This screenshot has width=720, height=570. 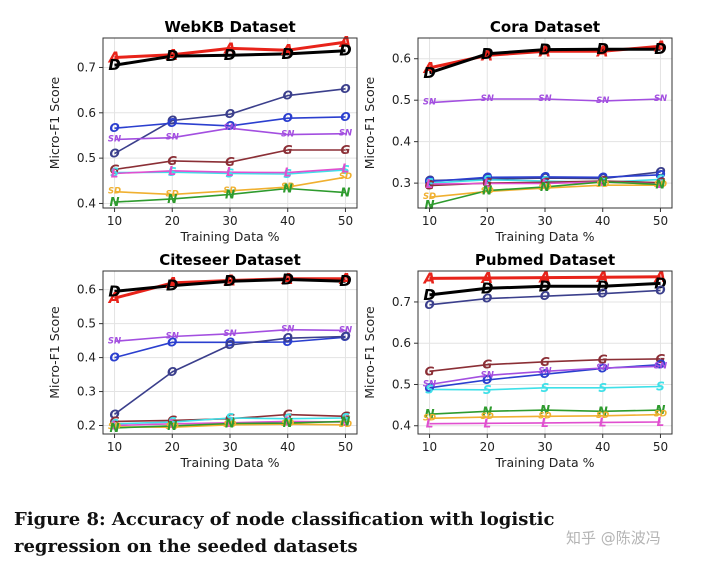 What do you see at coordinates (287, 221) in the screenshot?
I see `x-tick-label: 40` at bounding box center [287, 221].